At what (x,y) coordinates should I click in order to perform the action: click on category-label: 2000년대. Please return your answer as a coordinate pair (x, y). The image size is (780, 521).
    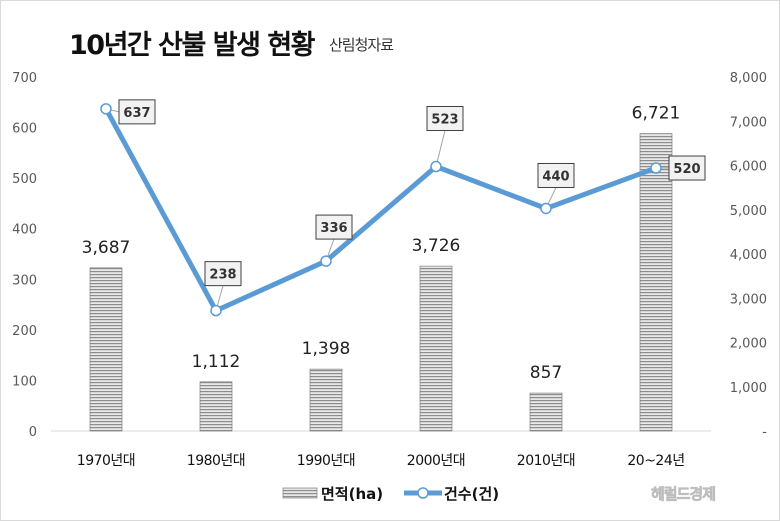
    Looking at the image, I should click on (436, 461).